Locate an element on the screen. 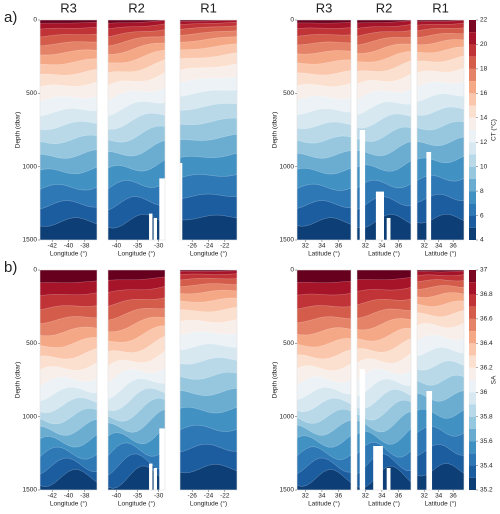 This screenshot has height=514, width=500. colorbar-tick-label: 4 is located at coordinates (482, 240).